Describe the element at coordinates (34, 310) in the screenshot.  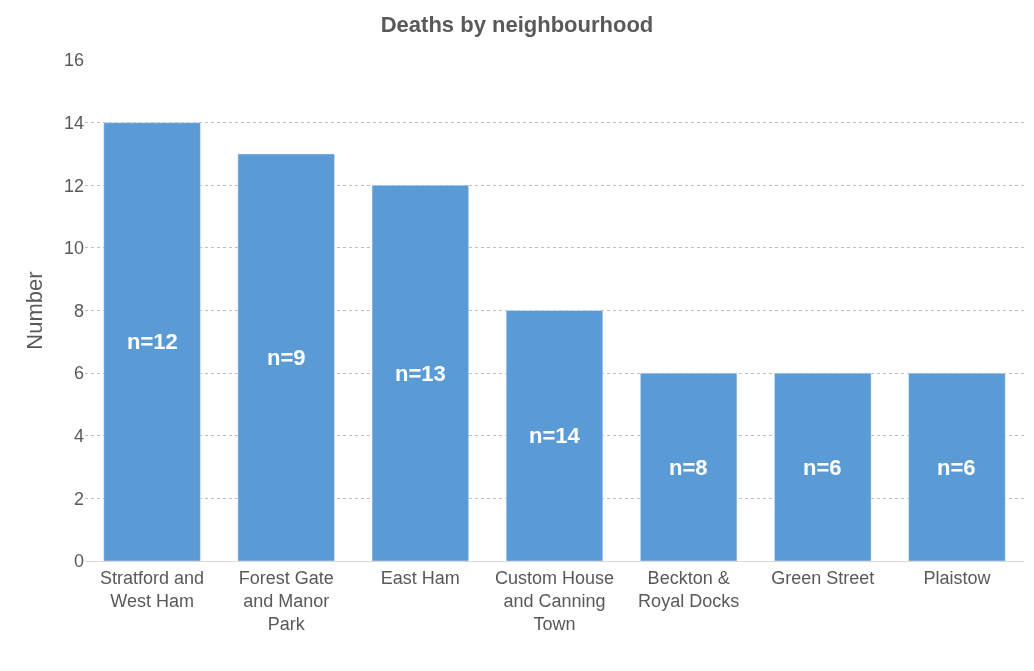
I see `y-axis-title: Number` at that location.